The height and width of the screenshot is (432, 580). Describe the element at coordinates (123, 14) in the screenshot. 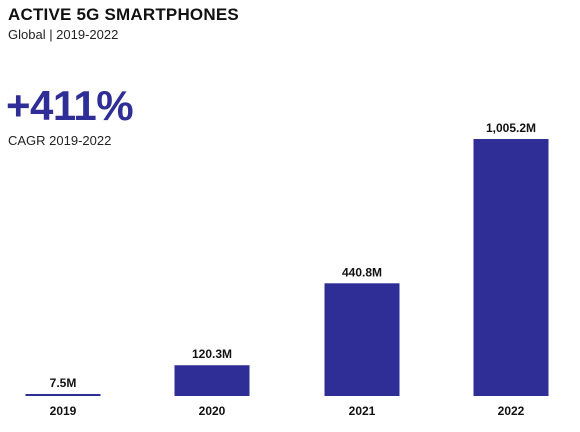

I see `chart-title: ACTIVE 5G SMARTPHONES` at that location.